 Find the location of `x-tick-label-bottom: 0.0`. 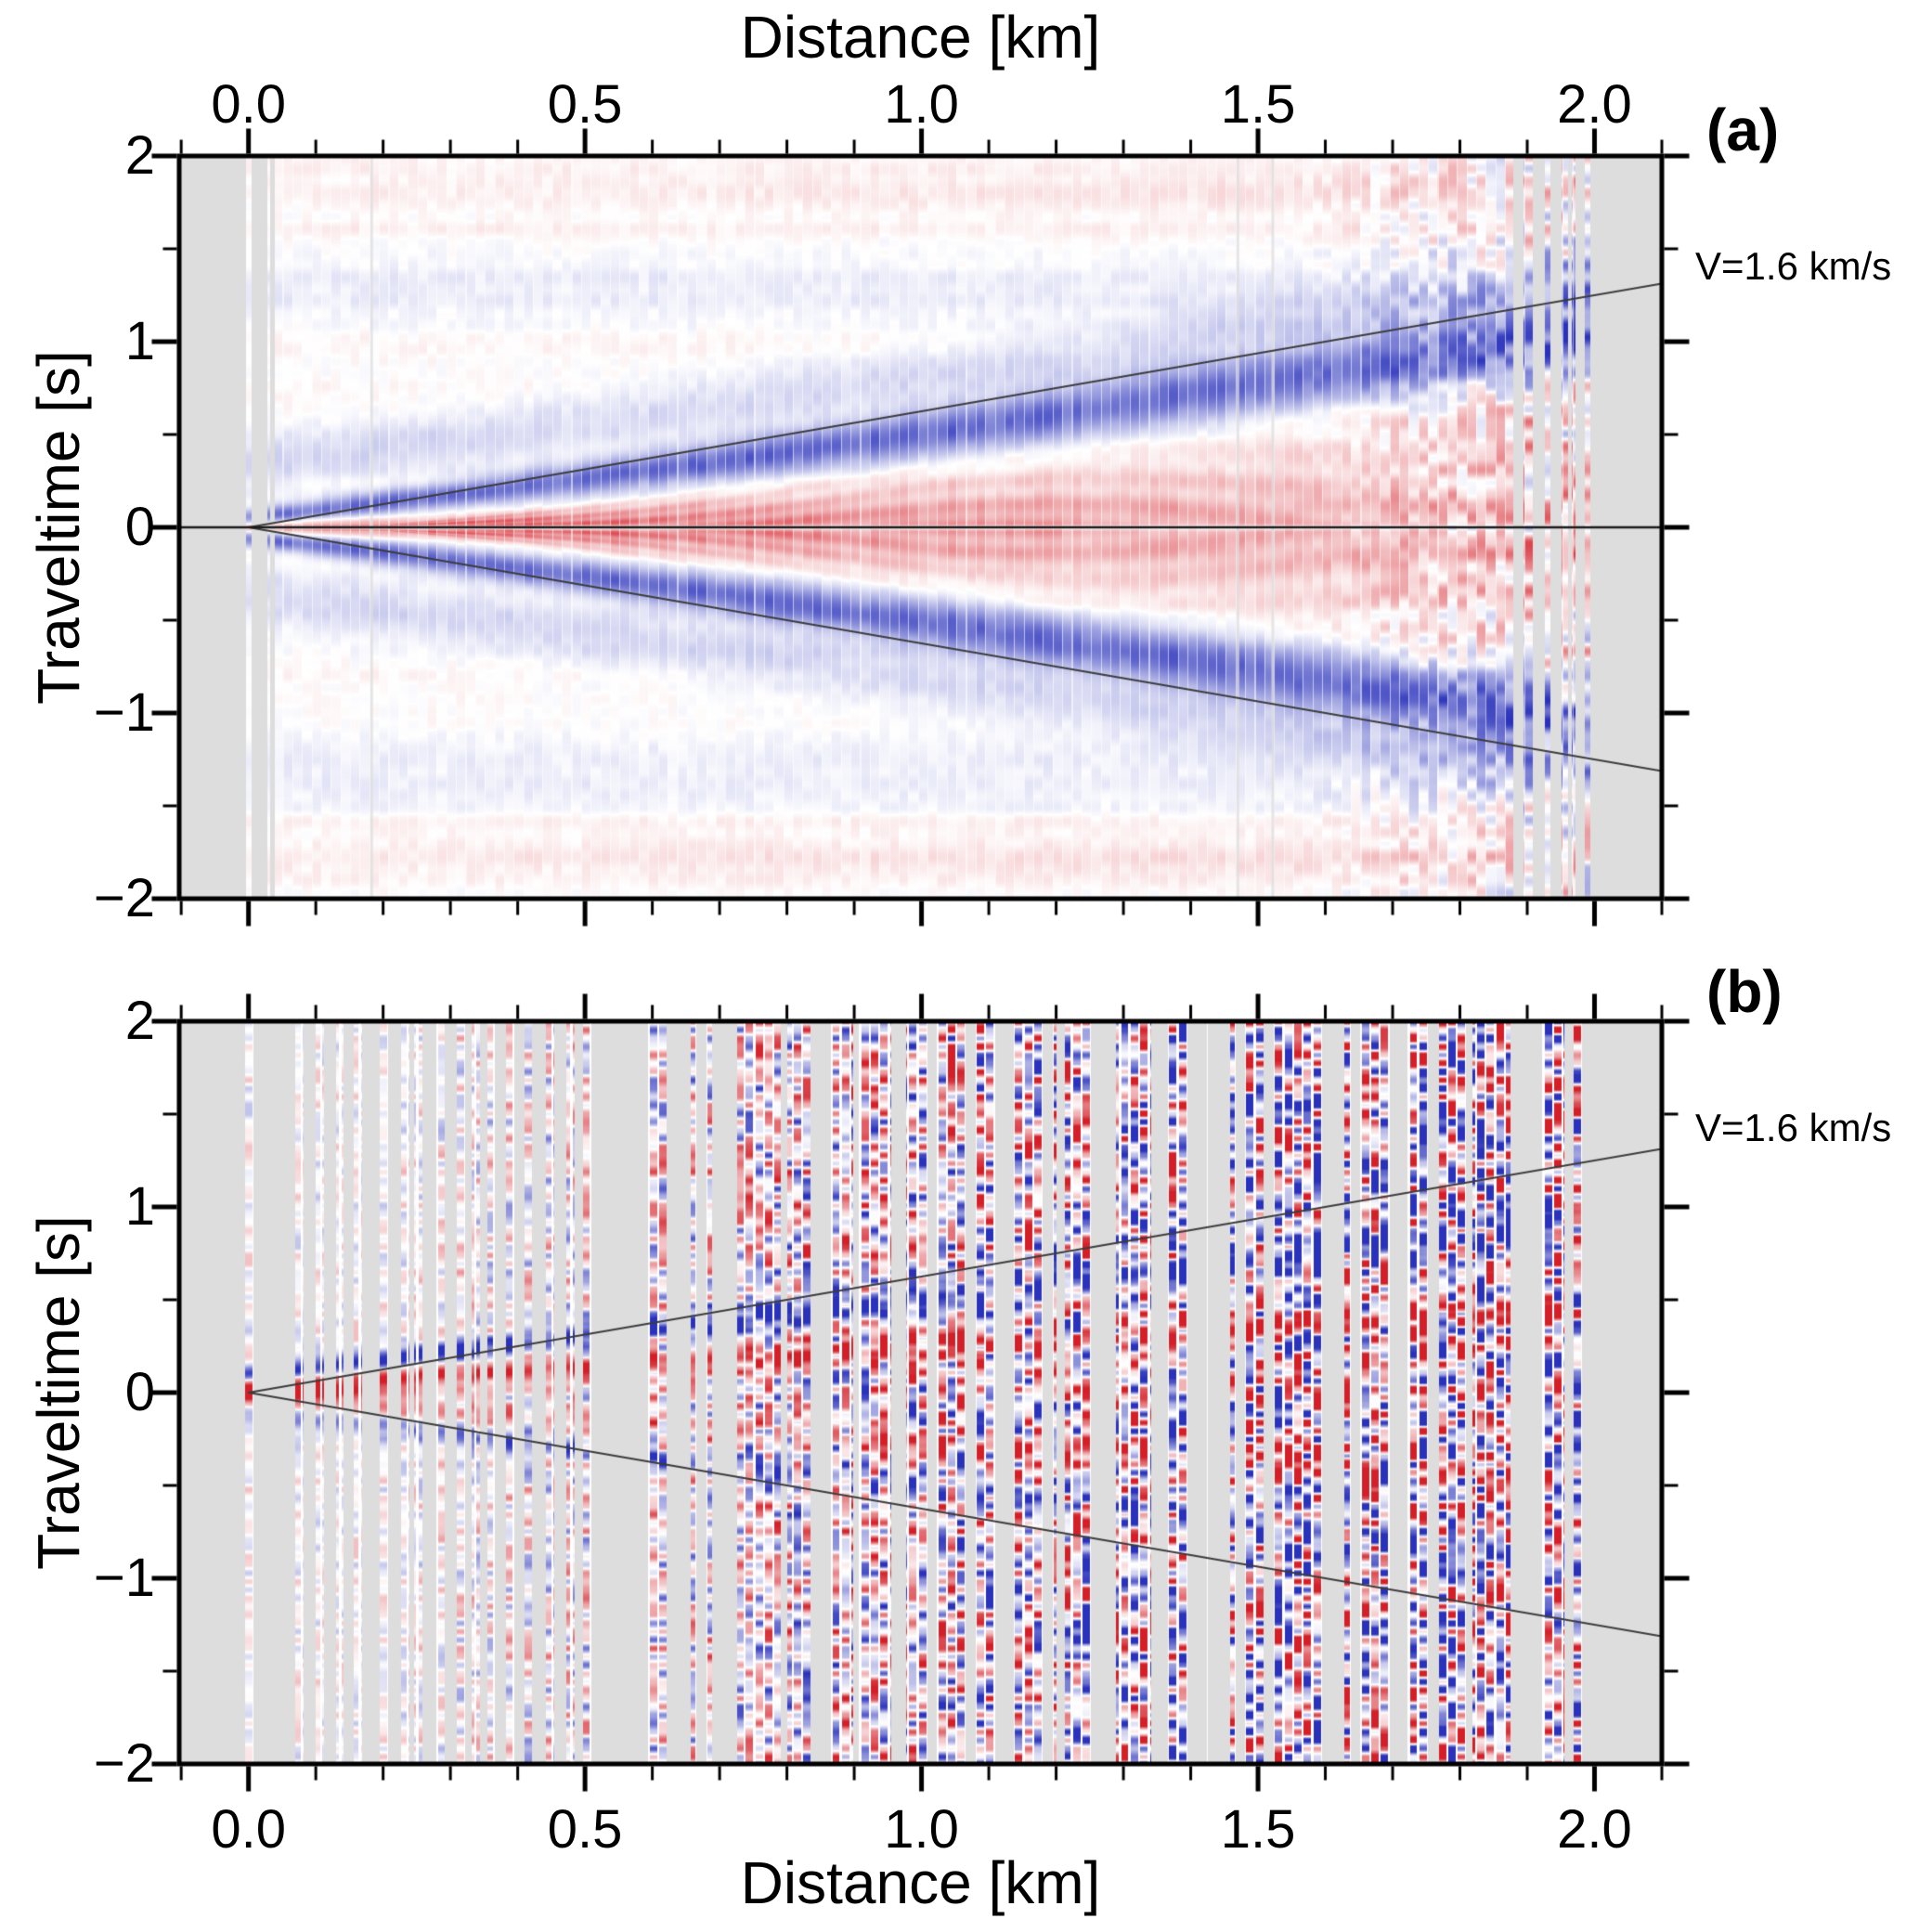

x-tick-label-bottom: 0.0 is located at coordinates (248, 1829).